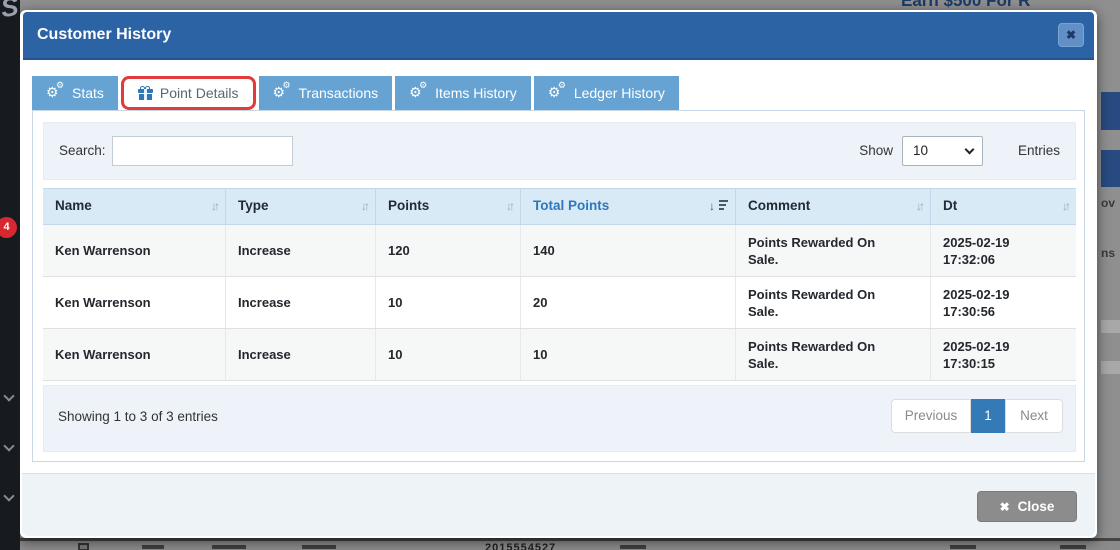  Describe the element at coordinates (1038, 150) in the screenshot. I see `entries-label: Entries` at that location.